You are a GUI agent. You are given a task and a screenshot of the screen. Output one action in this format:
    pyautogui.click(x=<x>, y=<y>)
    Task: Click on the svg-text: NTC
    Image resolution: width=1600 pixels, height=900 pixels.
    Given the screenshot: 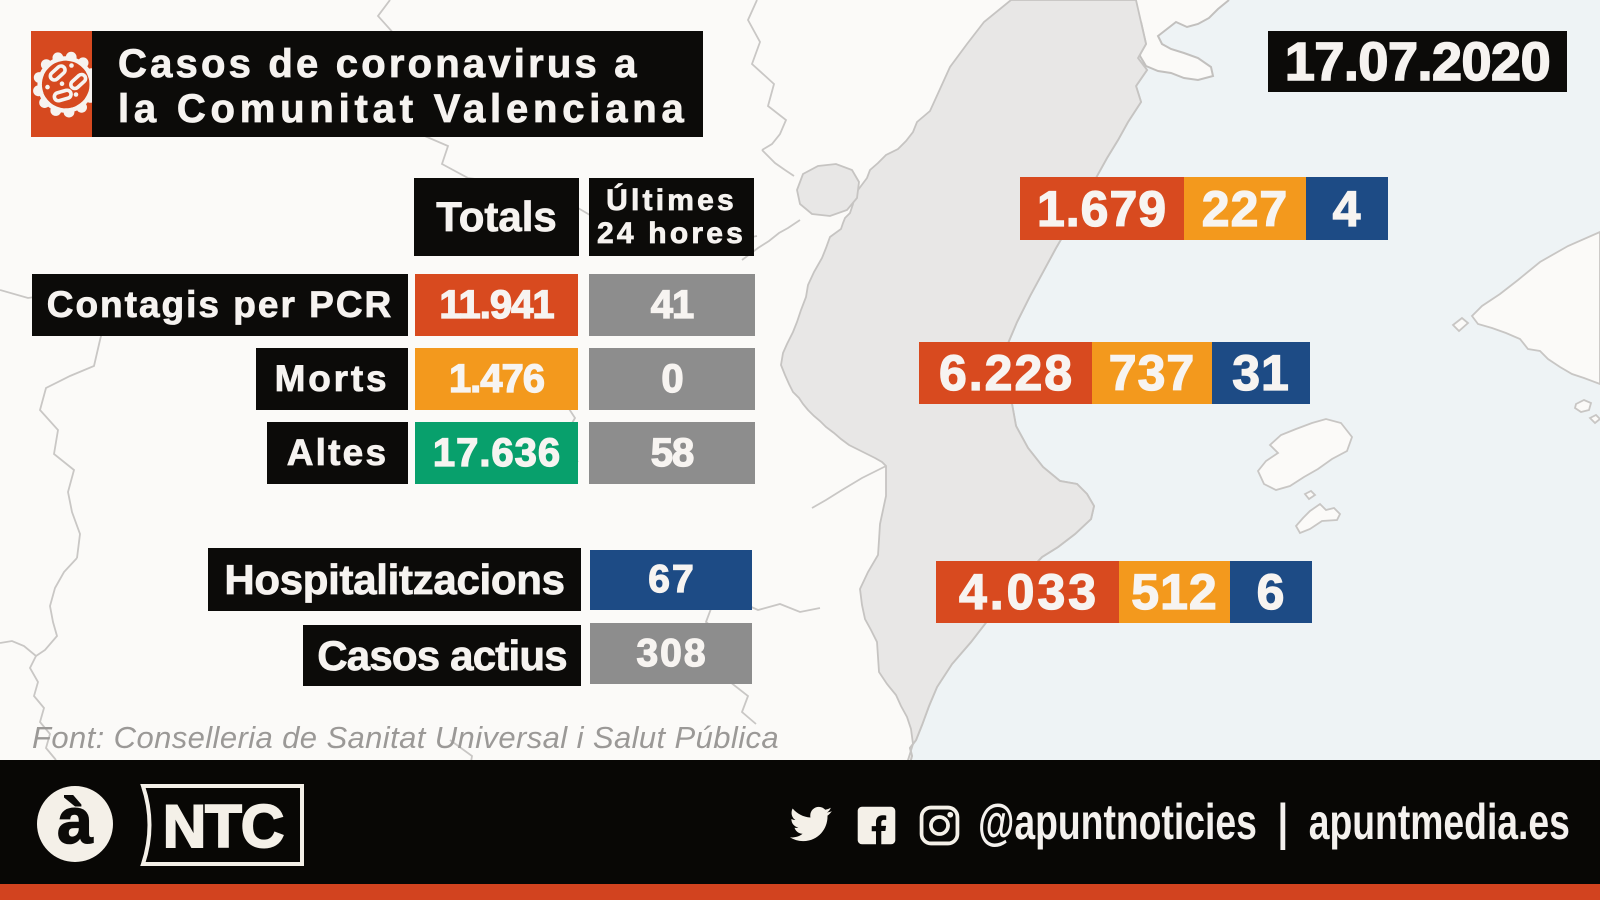 What is the action you would take?
    pyautogui.click(x=223, y=826)
    